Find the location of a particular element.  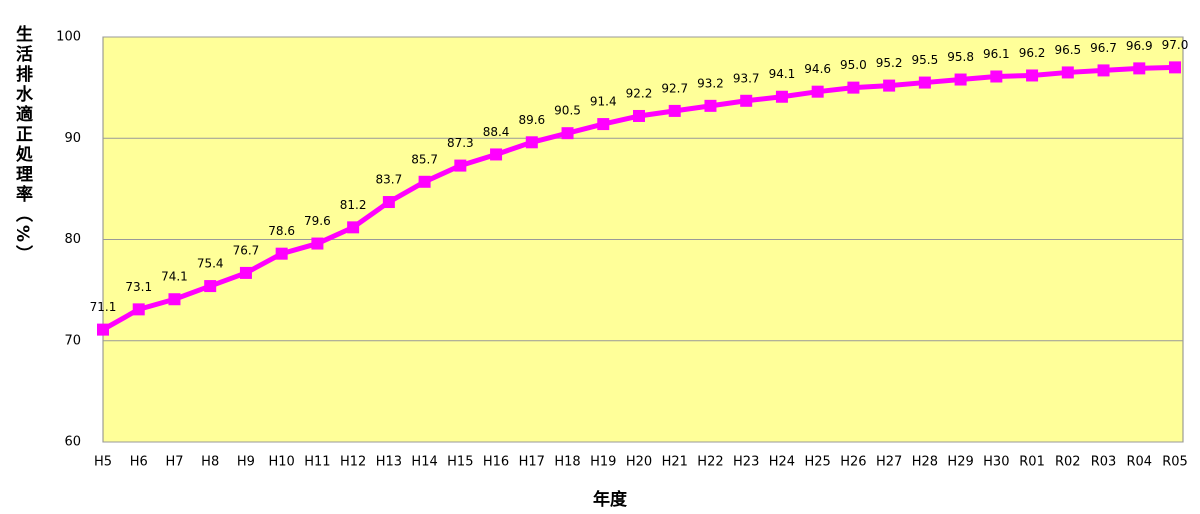

x-tick-label: H8 is located at coordinates (210, 462).